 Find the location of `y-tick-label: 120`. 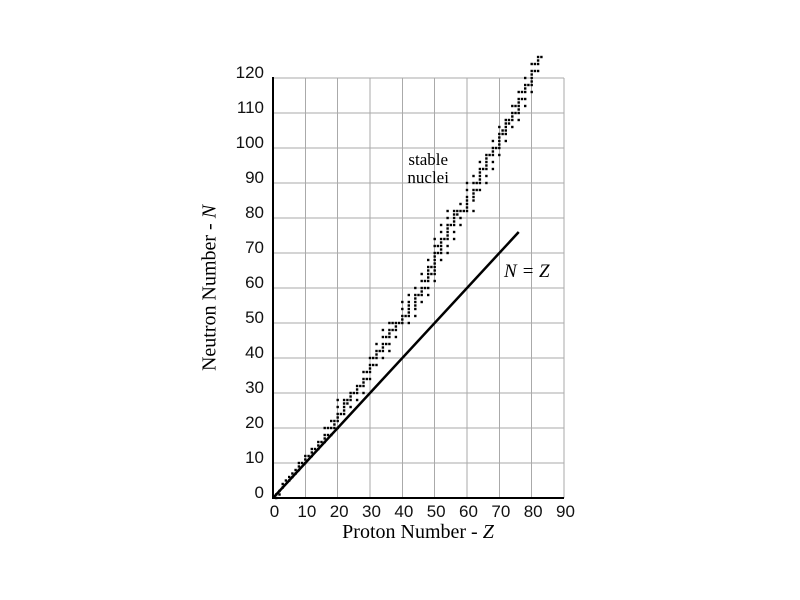

y-tick-label: 120 is located at coordinates (249, 72).